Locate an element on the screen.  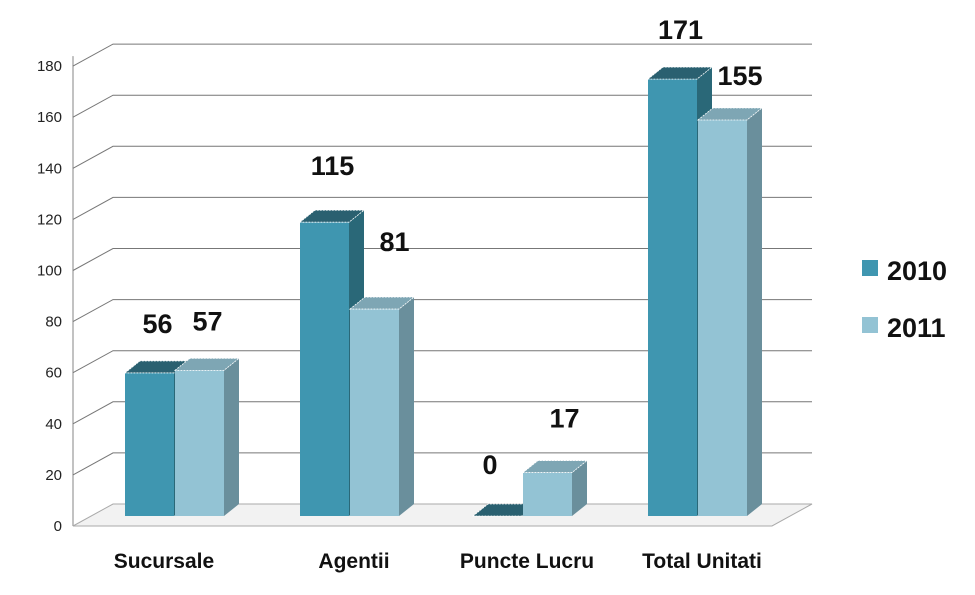
x-tick-label: Sucursale is located at coordinates (164, 561).